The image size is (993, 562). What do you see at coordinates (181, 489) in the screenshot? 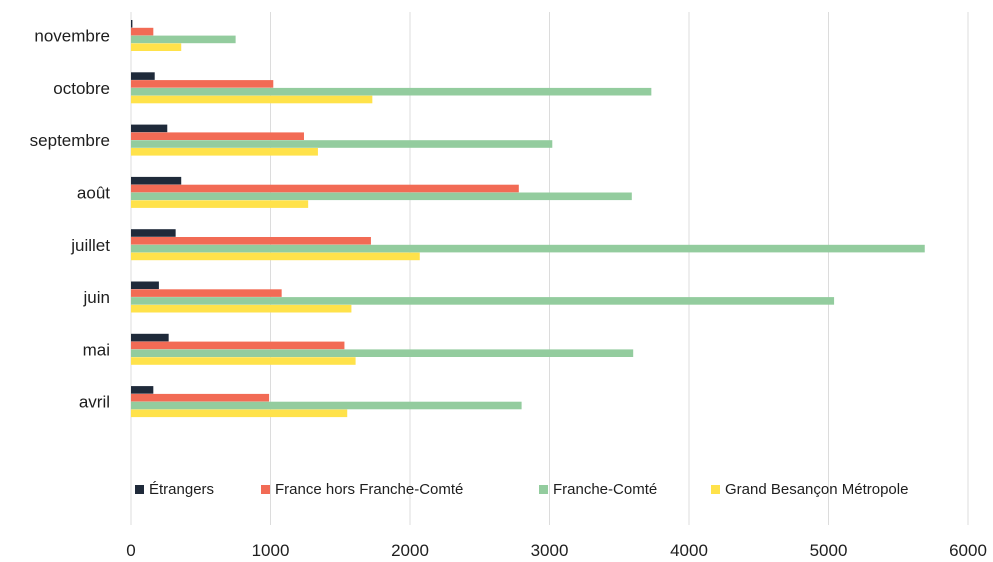
I see `legend-label-1: Étrangers` at bounding box center [181, 489].